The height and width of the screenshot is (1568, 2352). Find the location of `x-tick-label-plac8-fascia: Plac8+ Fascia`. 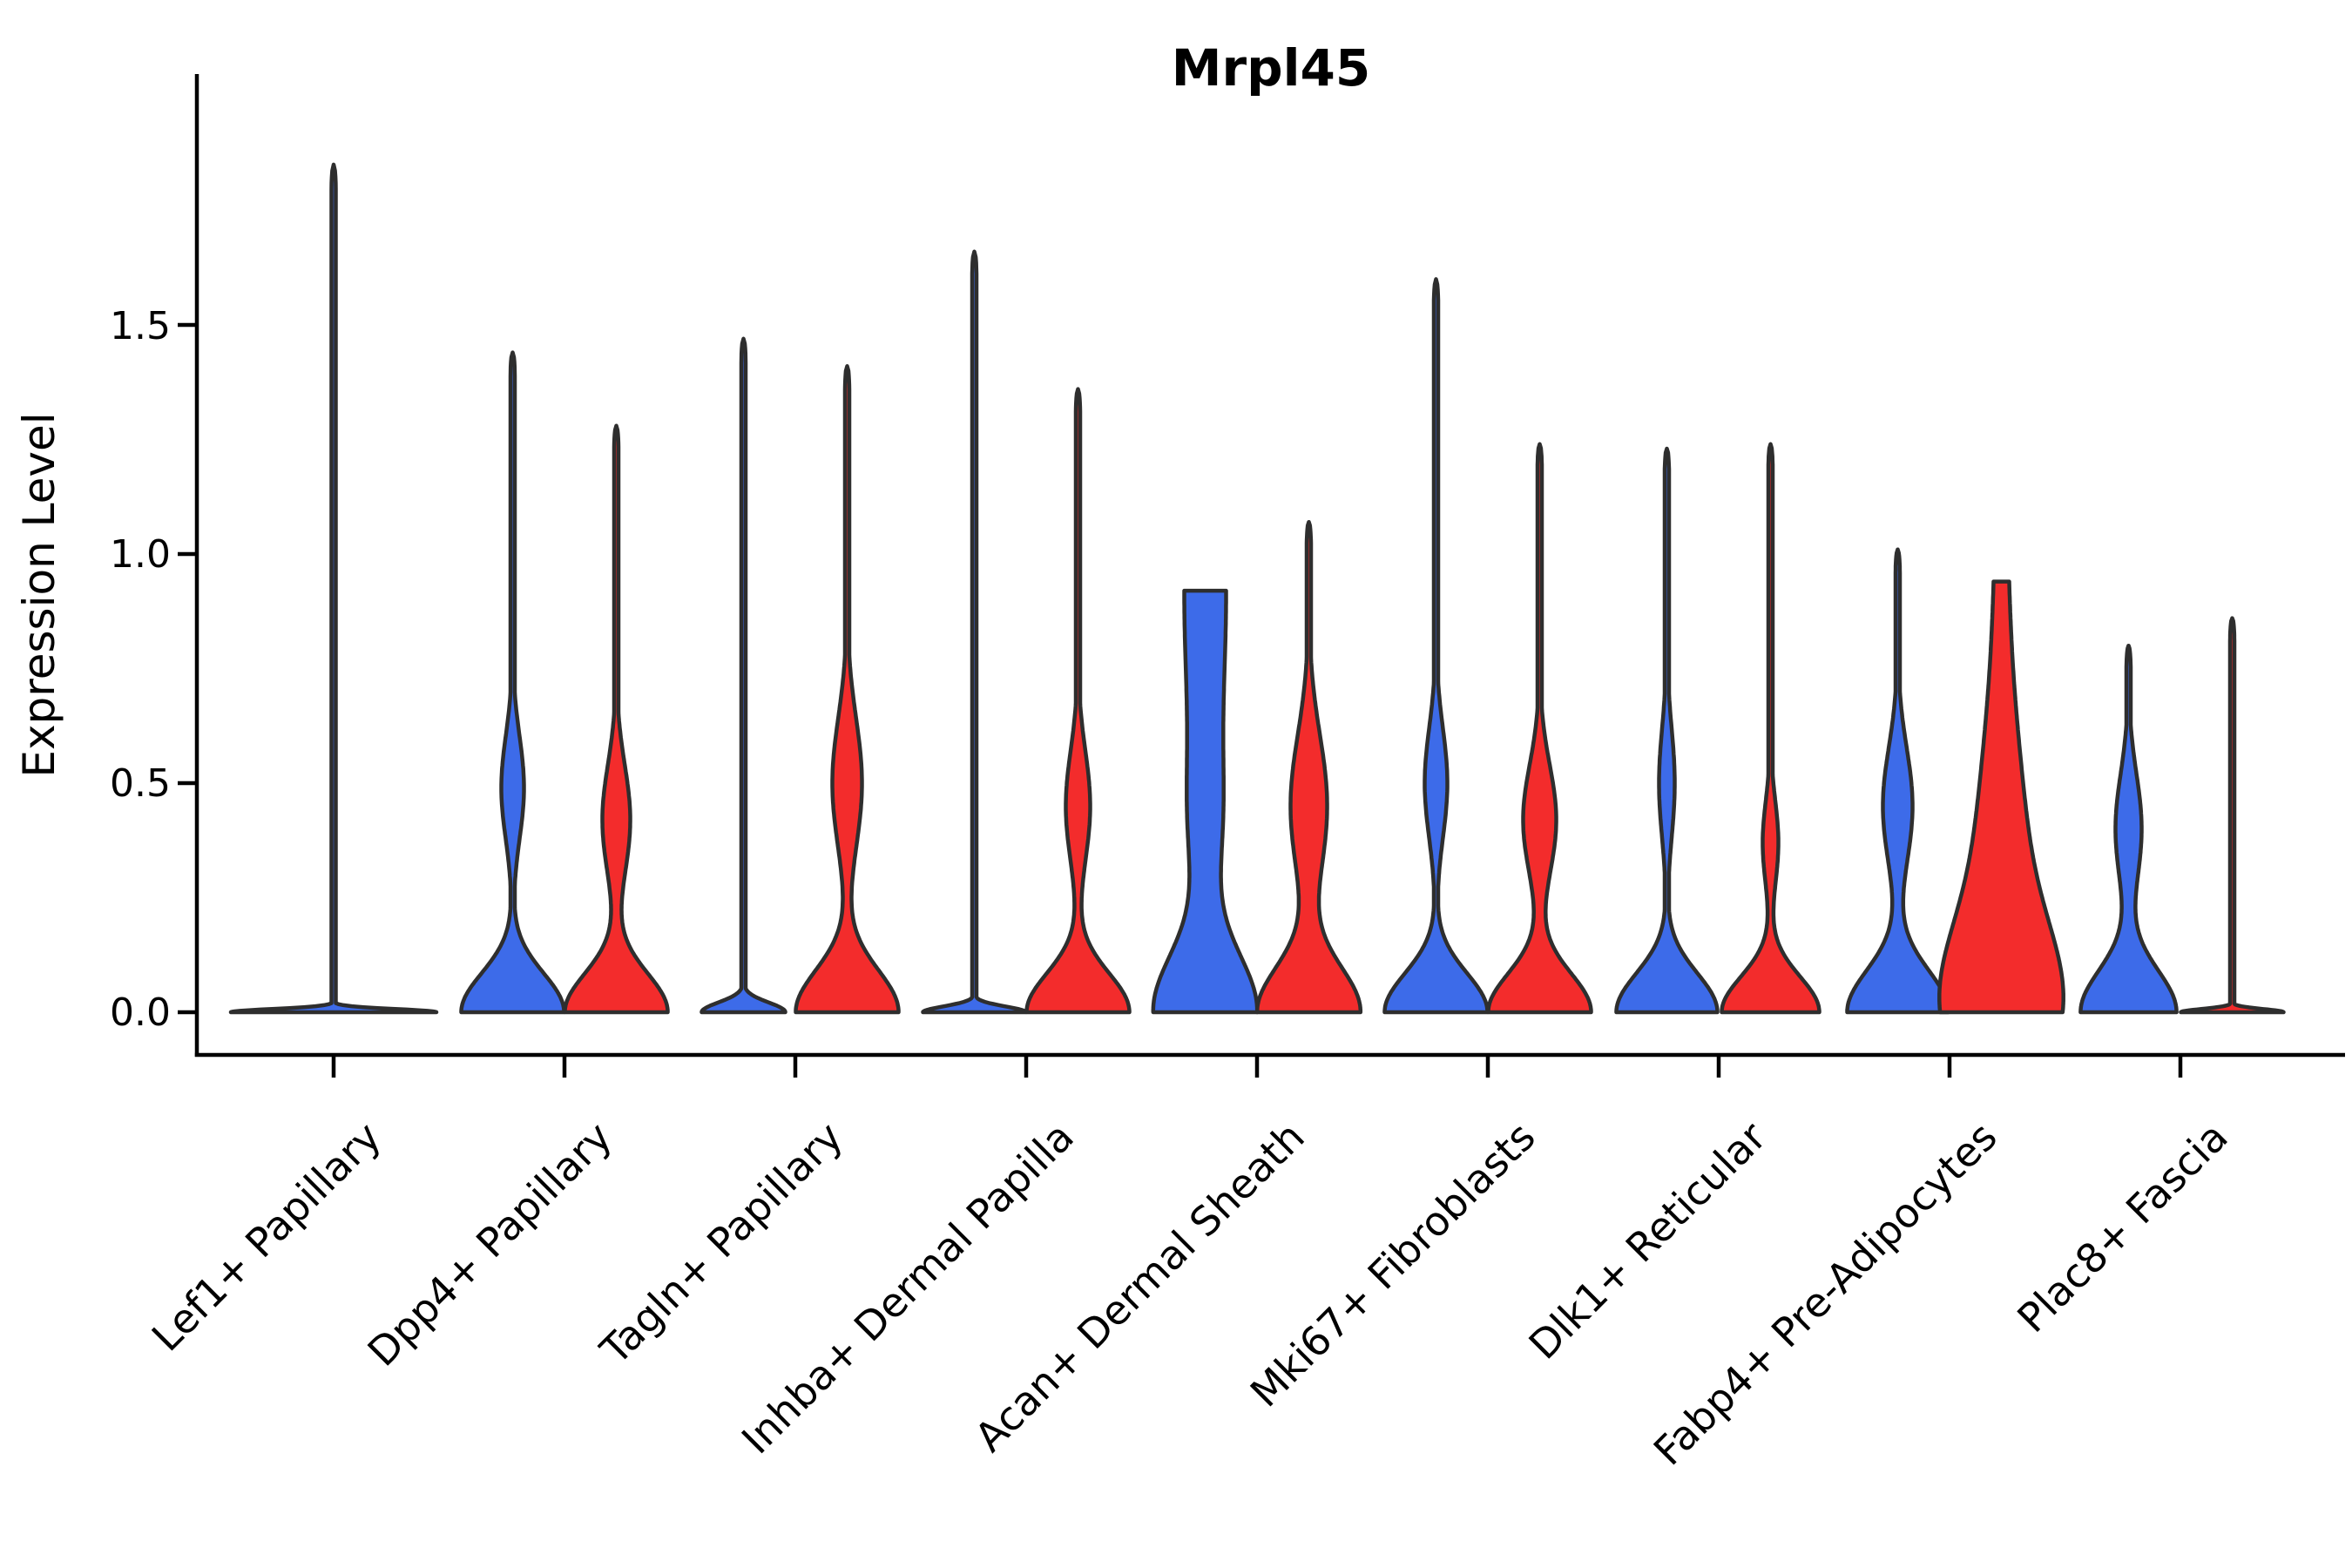

x-tick-label-plac8-fascia: Plac8+ Fascia is located at coordinates (2122, 1227).